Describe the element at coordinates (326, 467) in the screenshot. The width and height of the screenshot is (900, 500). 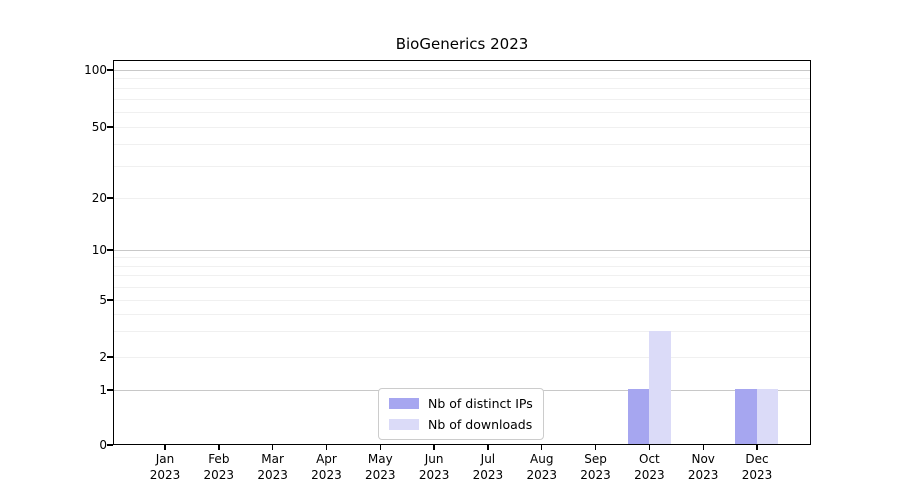
I see `x-tick-label: Apr 2023` at that location.